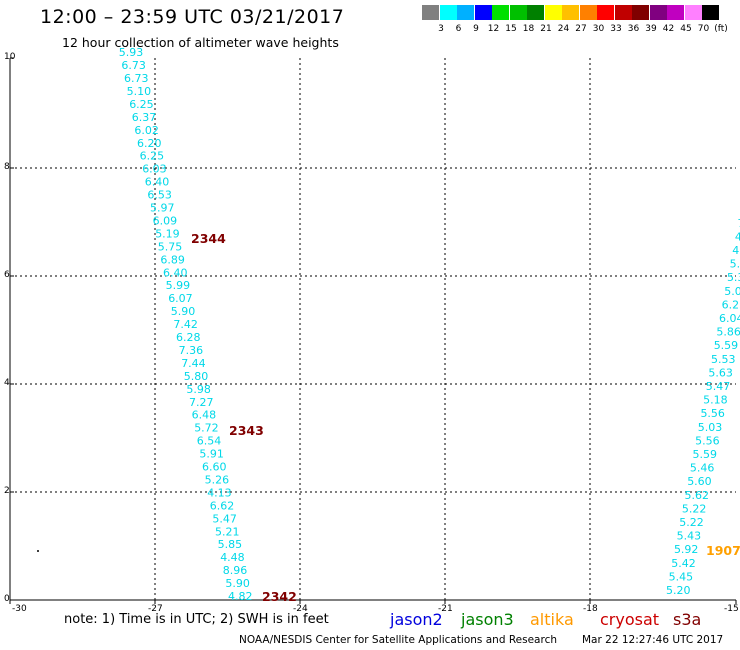  I want to click on track-2342-value: 5.47, so click(224, 518).